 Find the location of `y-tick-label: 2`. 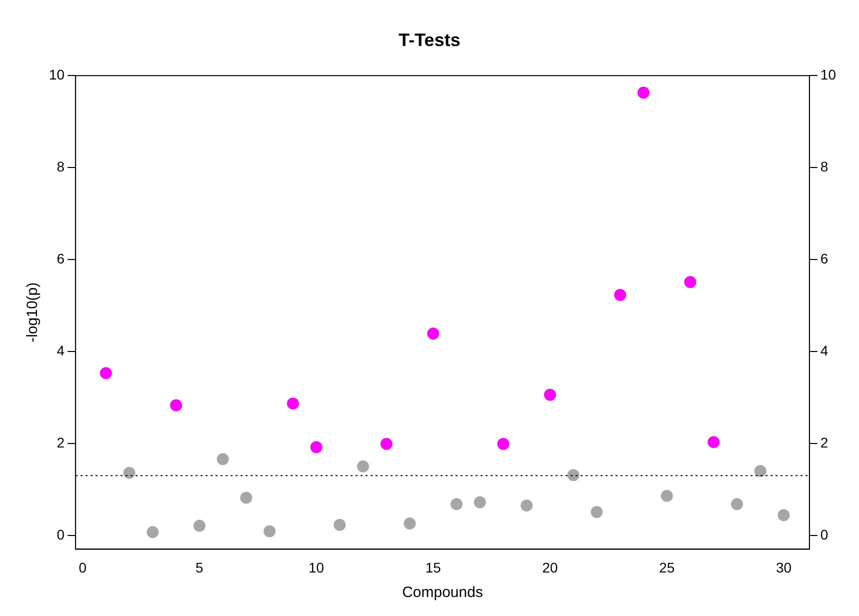

y-tick-label: 2 is located at coordinates (60, 442).